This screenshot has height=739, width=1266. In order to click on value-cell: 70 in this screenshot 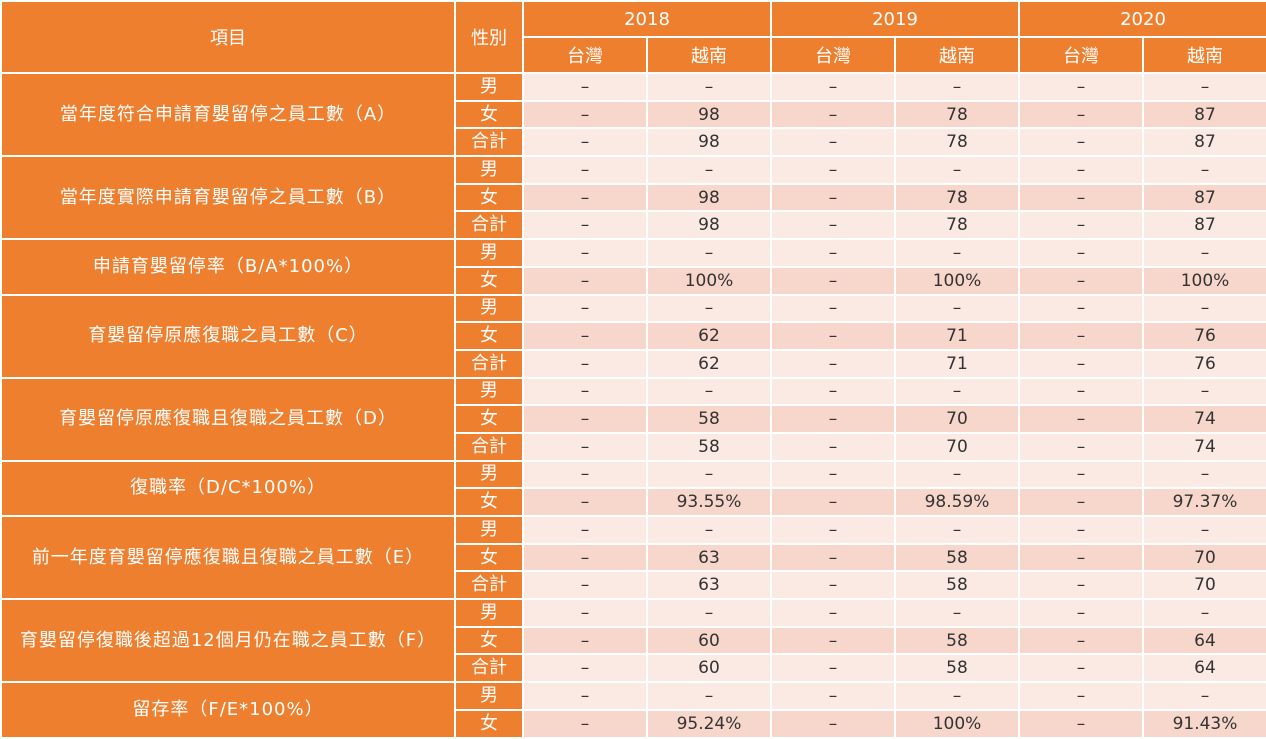, I will do `click(957, 419)`.